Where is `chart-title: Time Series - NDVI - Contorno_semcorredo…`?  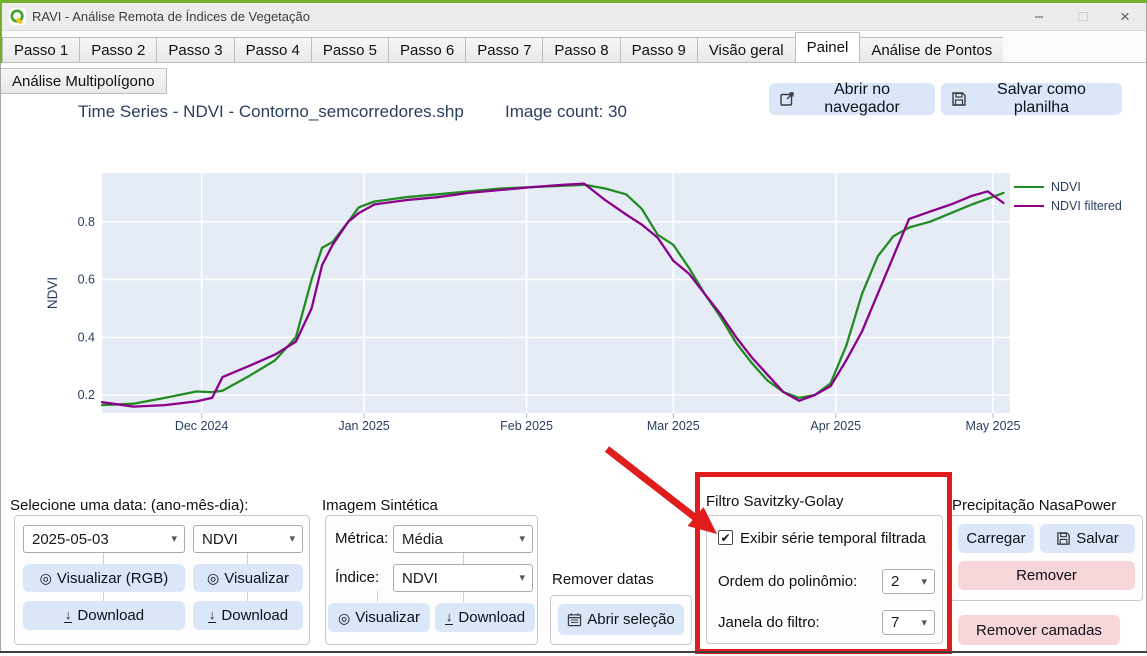
chart-title: Time Series - NDVI - Contorno_semcorredo… is located at coordinates (271, 111).